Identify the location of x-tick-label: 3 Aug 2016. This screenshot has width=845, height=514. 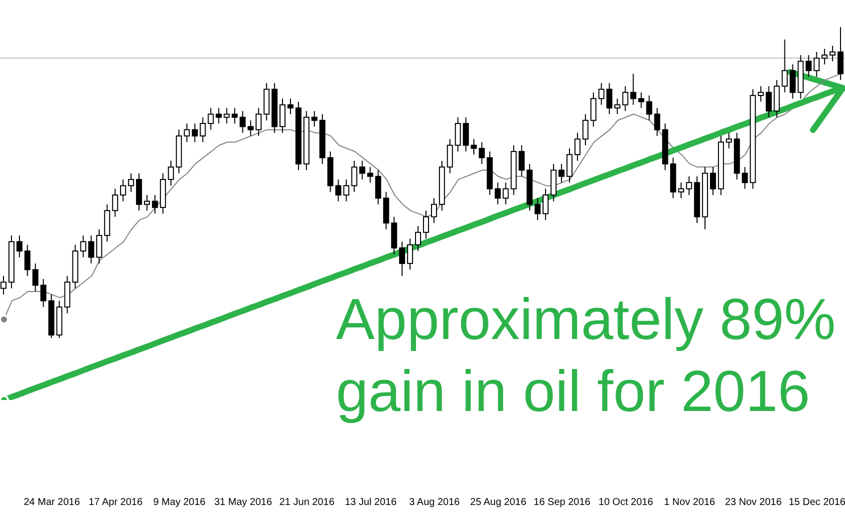
(434, 502).